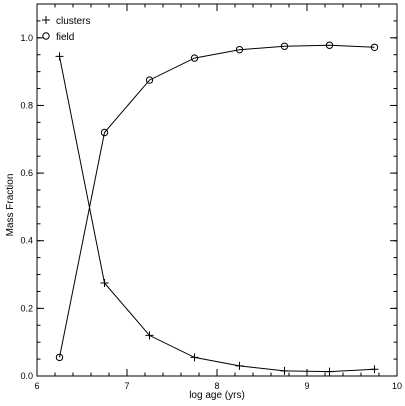 This screenshot has width=405, height=406. Describe the element at coordinates (73, 21) in the screenshot. I see `legend-label-clusters: clusters` at that location.